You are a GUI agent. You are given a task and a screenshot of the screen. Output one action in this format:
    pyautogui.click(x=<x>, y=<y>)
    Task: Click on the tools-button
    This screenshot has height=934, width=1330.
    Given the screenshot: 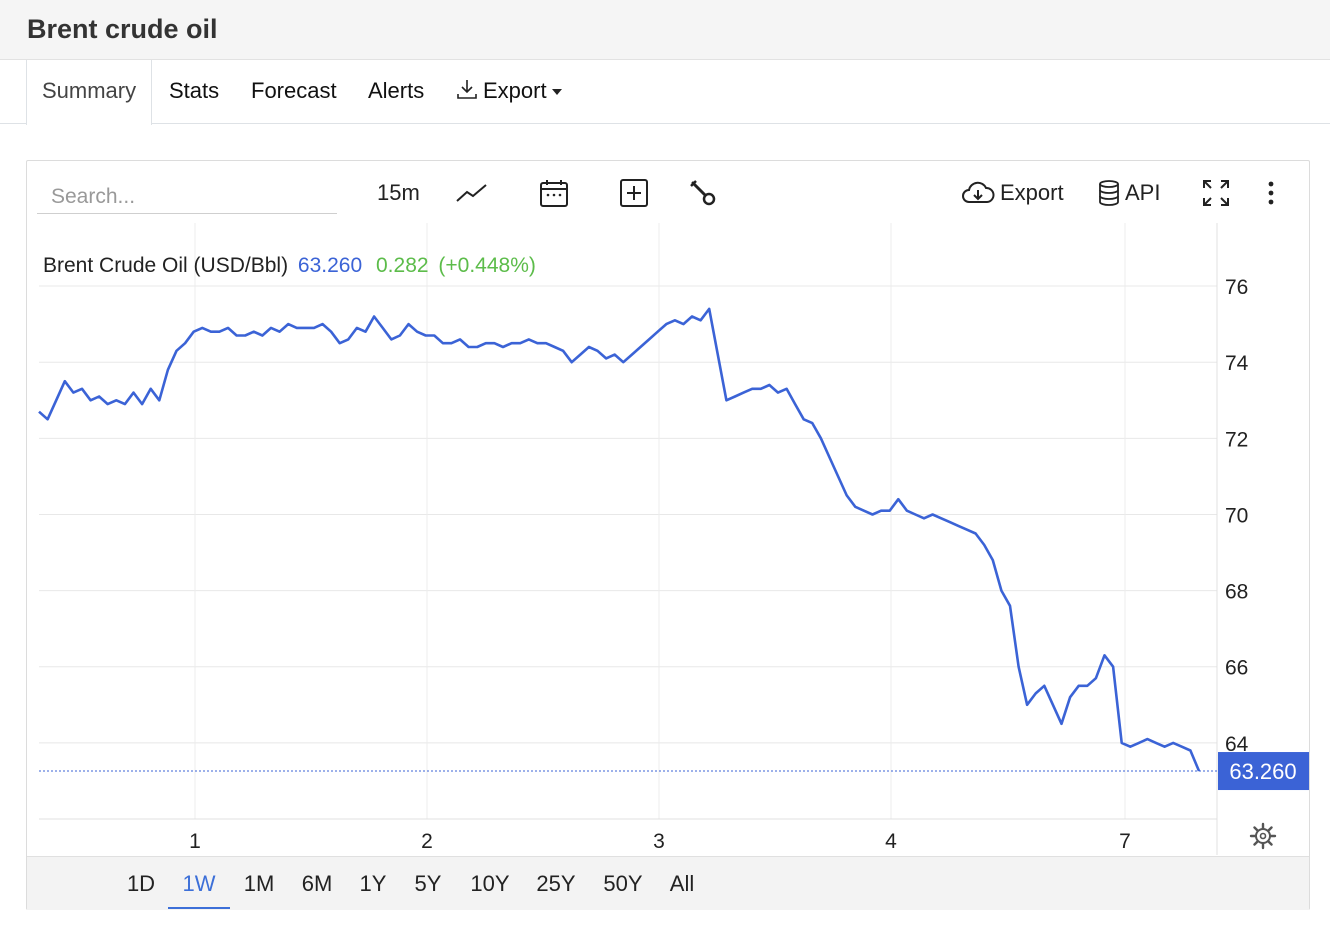 What is the action you would take?
    pyautogui.click(x=703, y=193)
    